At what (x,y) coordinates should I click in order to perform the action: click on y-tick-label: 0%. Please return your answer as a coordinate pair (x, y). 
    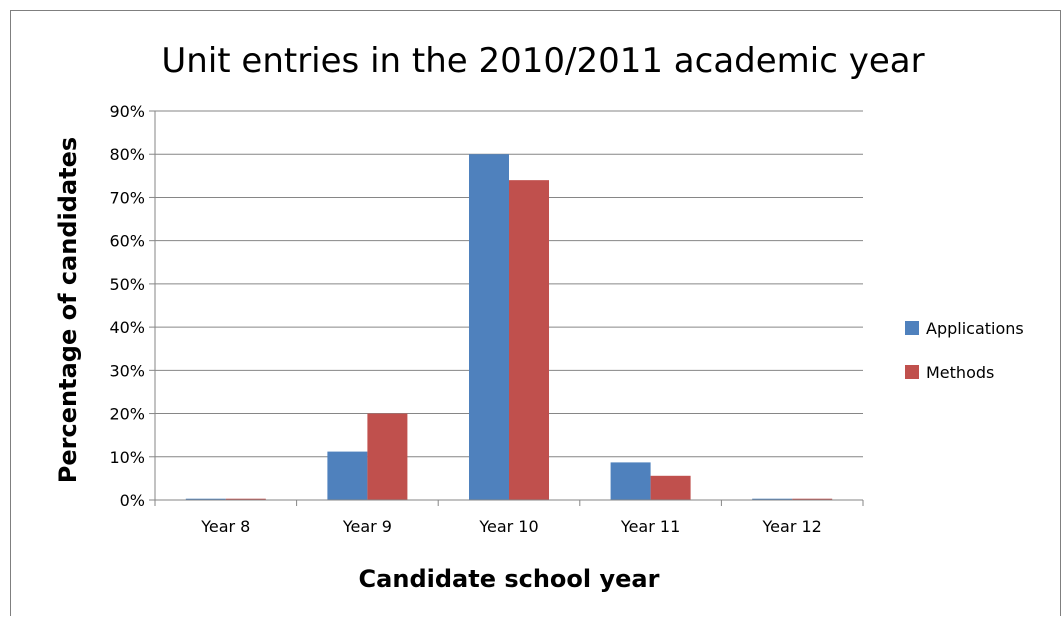
    Looking at the image, I should click on (132, 500).